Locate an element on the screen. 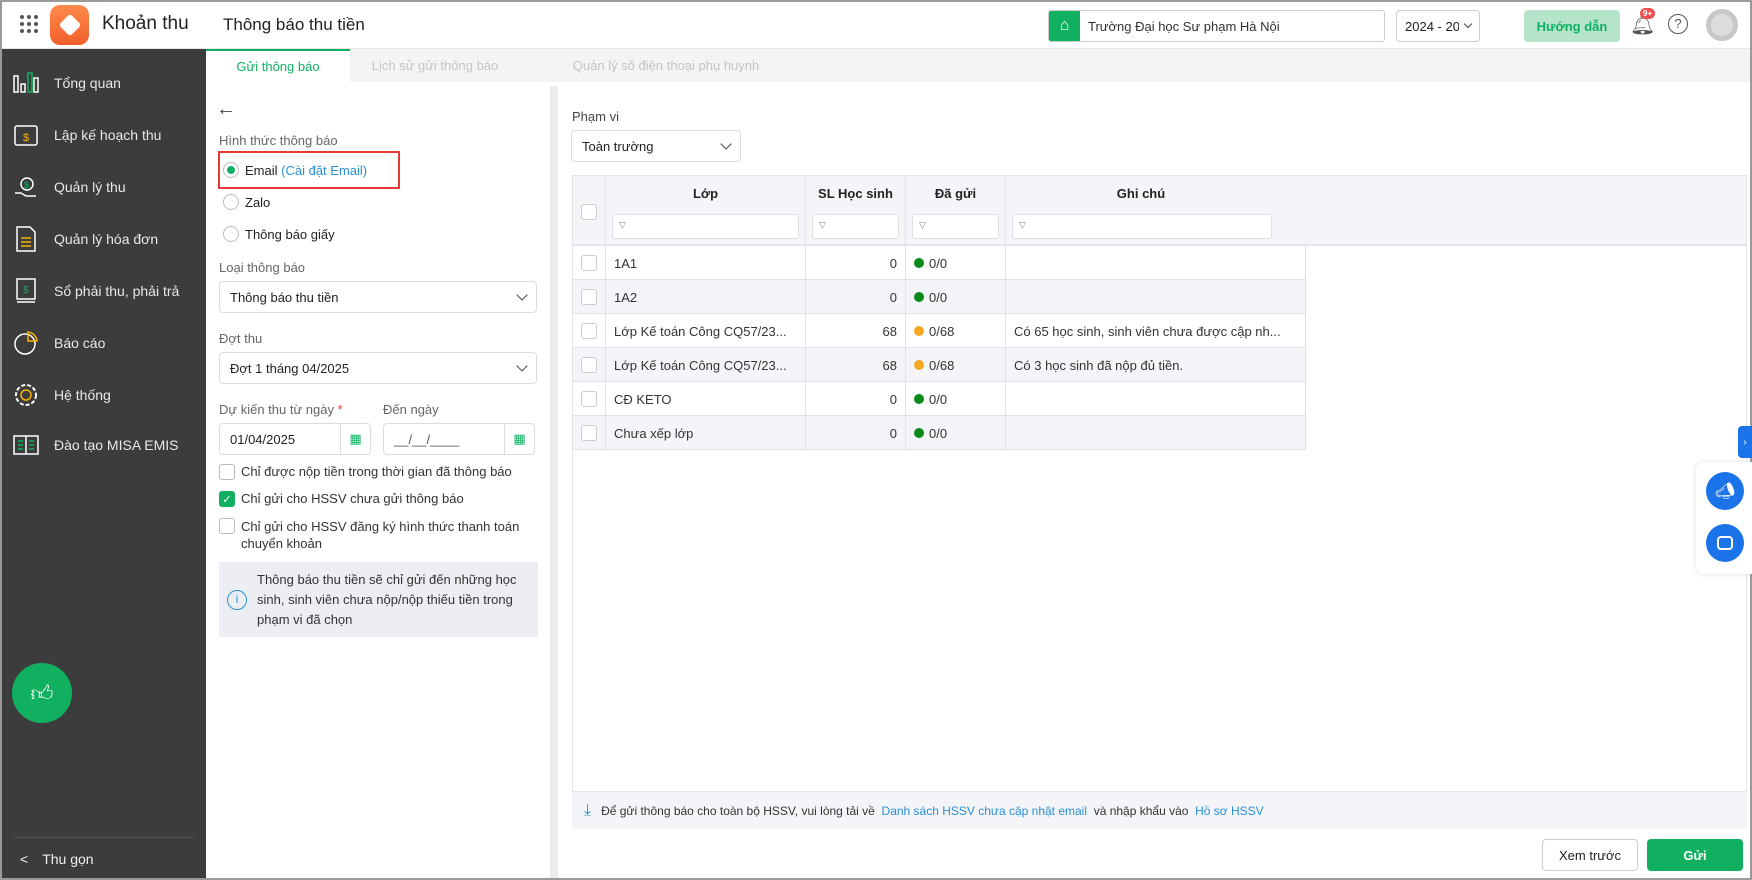 The height and width of the screenshot is (880, 1752). select-all-checkbox is located at coordinates (589, 212).